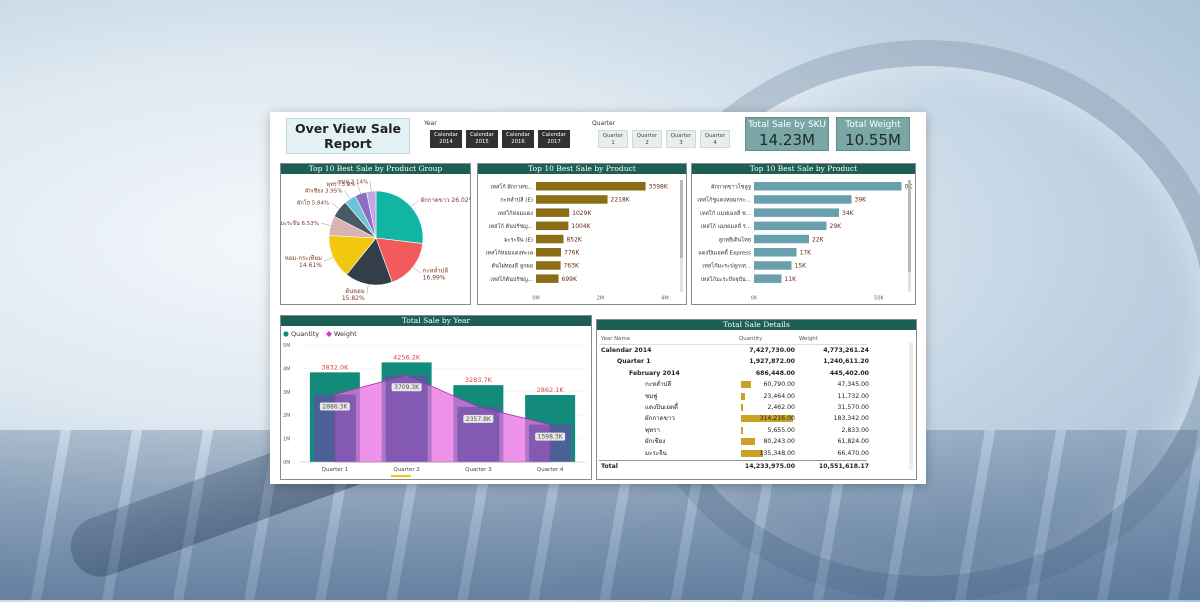 Image resolution: width=1200 pixels, height=602 pixels. Describe the element at coordinates (681, 139) in the screenshot. I see `quarter-button-3: Quarter 3` at that location.